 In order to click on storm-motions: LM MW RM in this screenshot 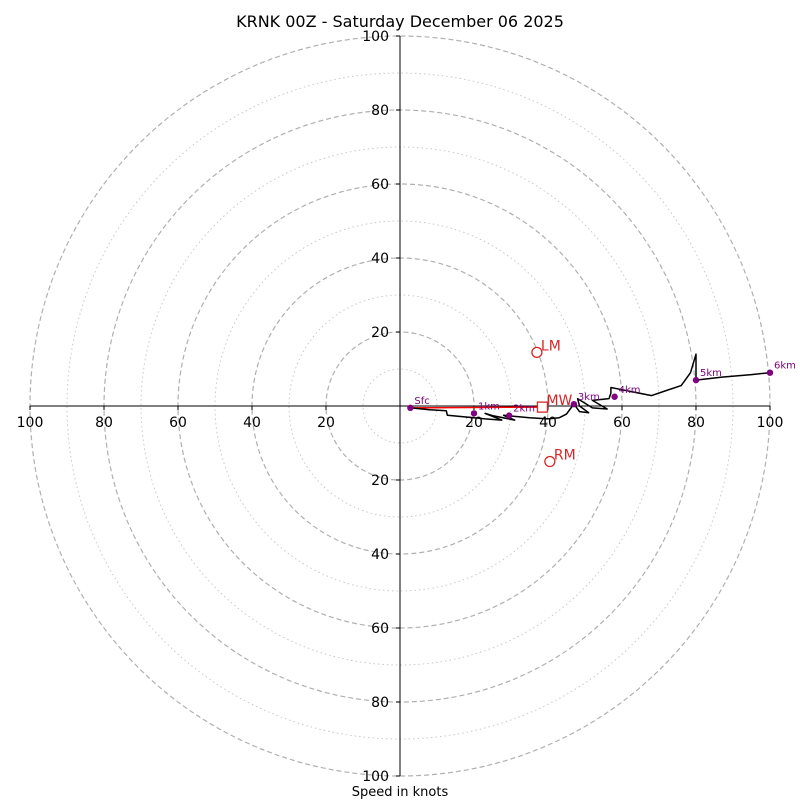, I will do `click(553, 403)`.